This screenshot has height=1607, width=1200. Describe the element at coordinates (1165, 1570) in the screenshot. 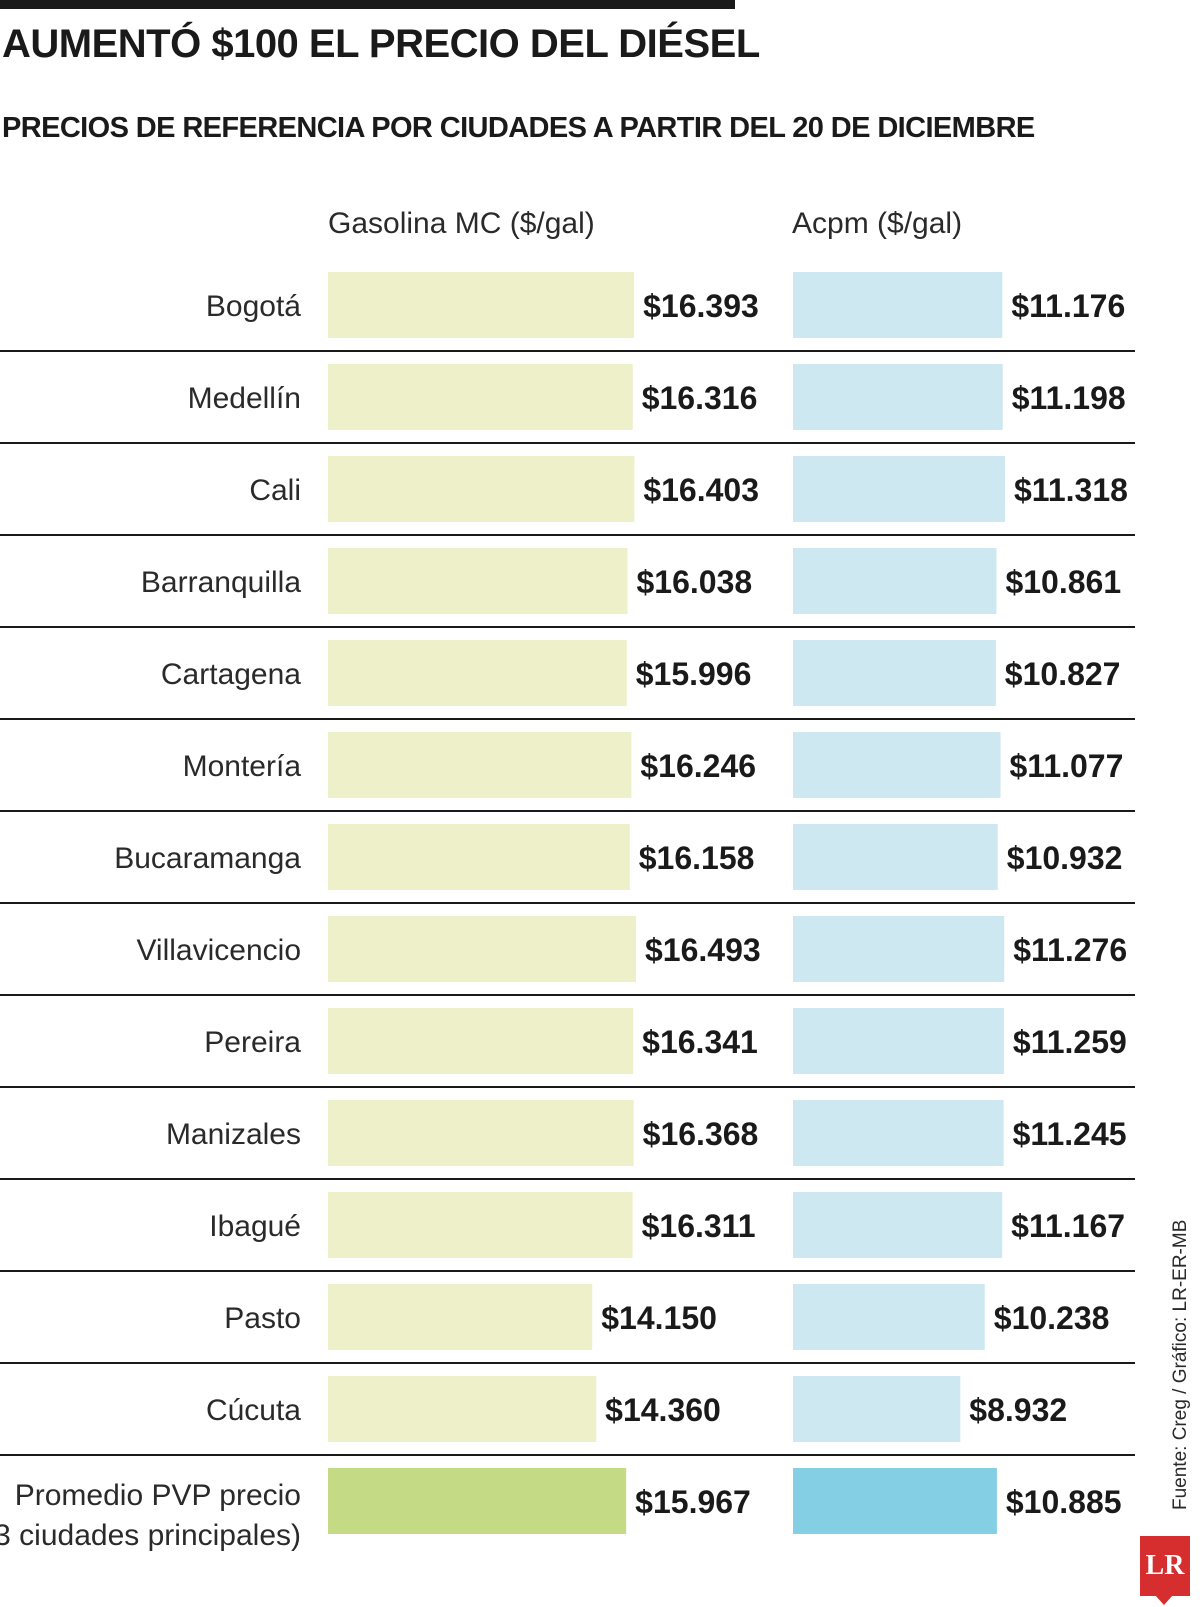

I see `lr-logo: LR` at that location.